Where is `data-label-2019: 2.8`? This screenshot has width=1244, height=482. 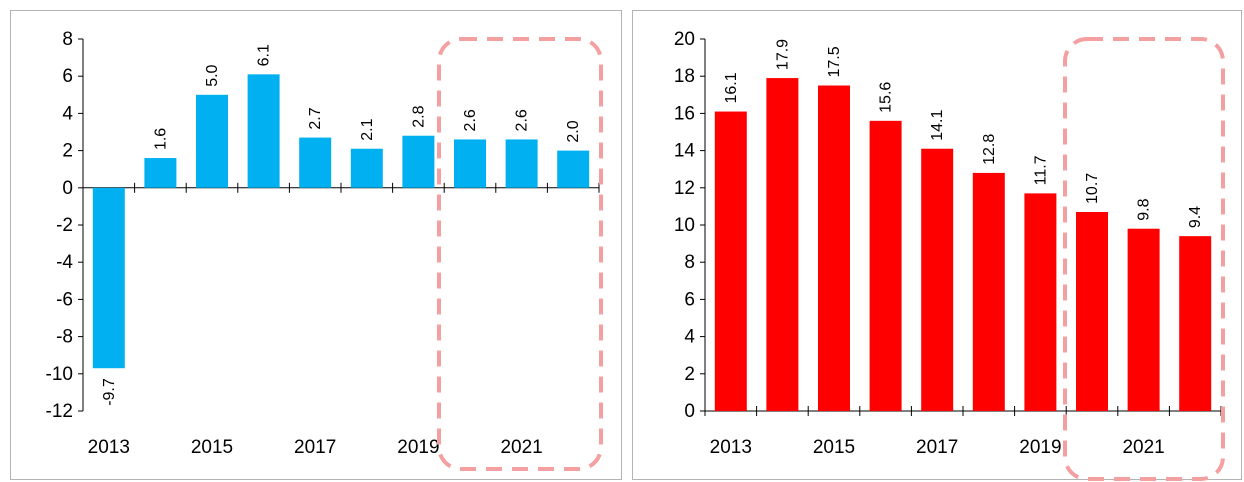
data-label-2019: 2.8 is located at coordinates (418, 116).